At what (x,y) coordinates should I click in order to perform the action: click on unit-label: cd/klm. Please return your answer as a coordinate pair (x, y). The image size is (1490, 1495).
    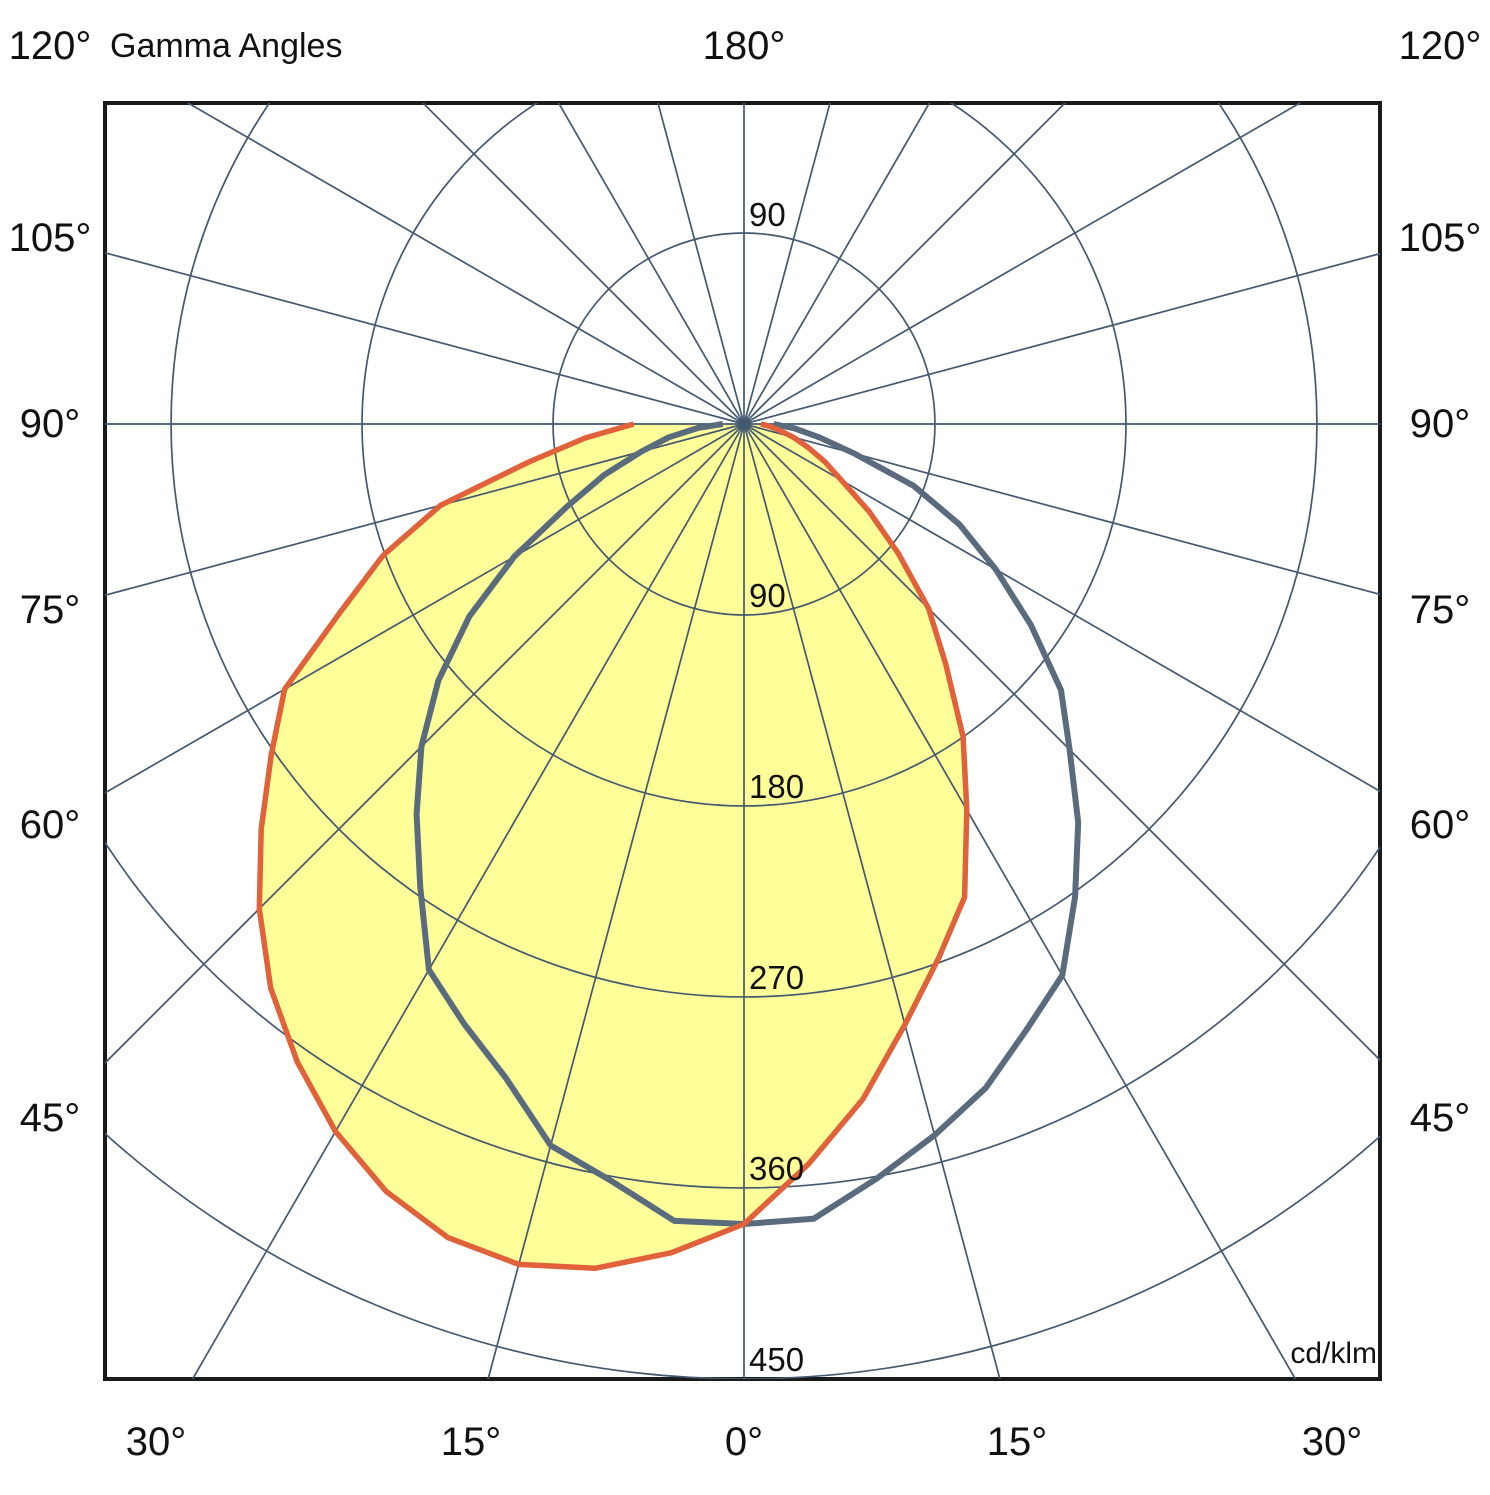
    Looking at the image, I should click on (1333, 1353).